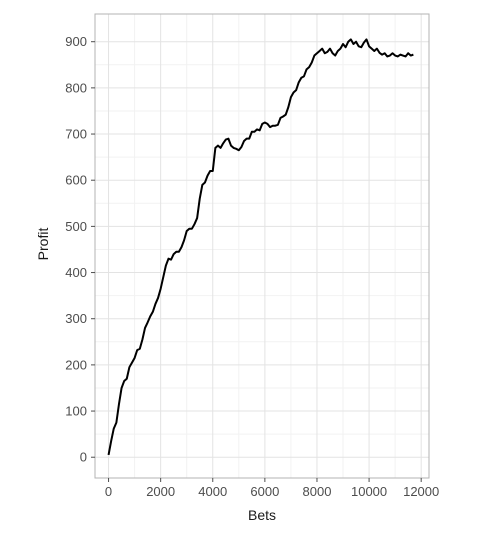 The width and height of the screenshot is (486, 543). I want to click on x-tick-label: 6000, so click(264, 491).